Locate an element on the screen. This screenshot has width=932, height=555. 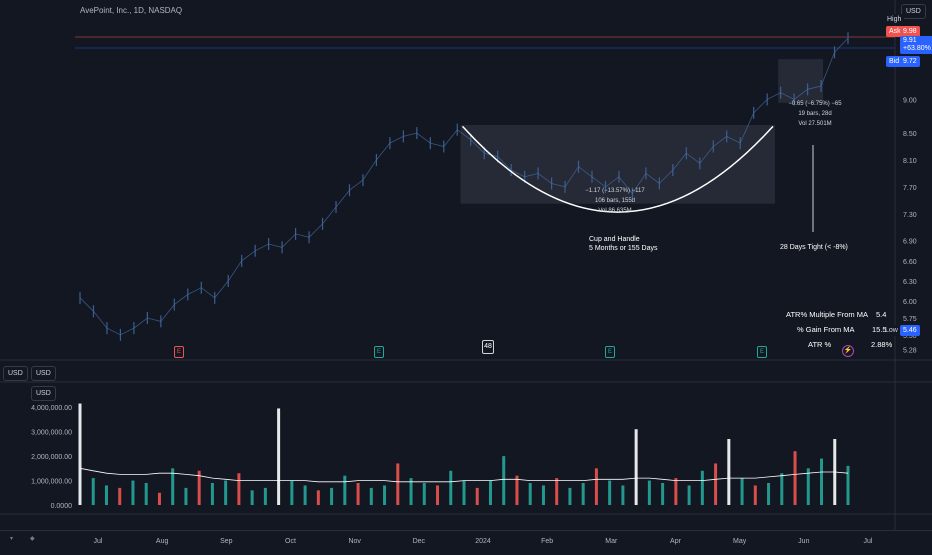
price-tick-label: 7.70 is located at coordinates (910, 188).